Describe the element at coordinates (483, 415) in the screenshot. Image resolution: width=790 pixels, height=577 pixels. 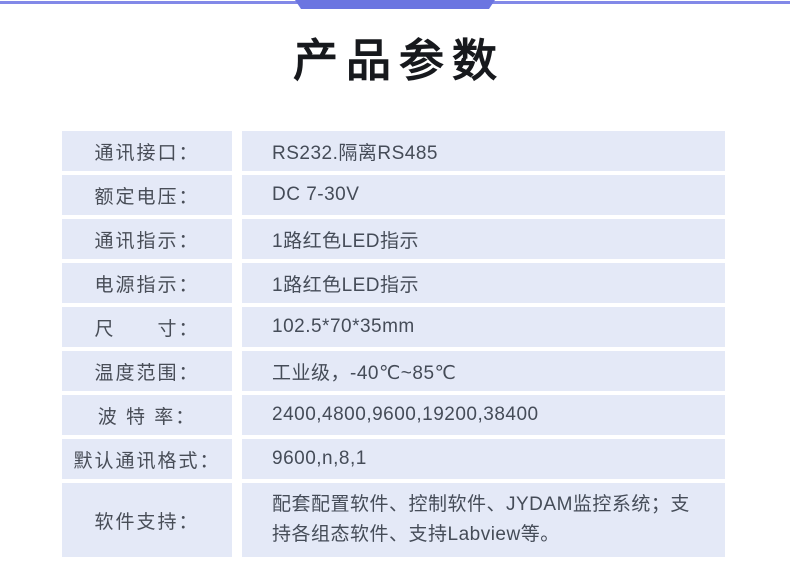
I see `param-value: 2400,4800,9600,19200,38400` at that location.